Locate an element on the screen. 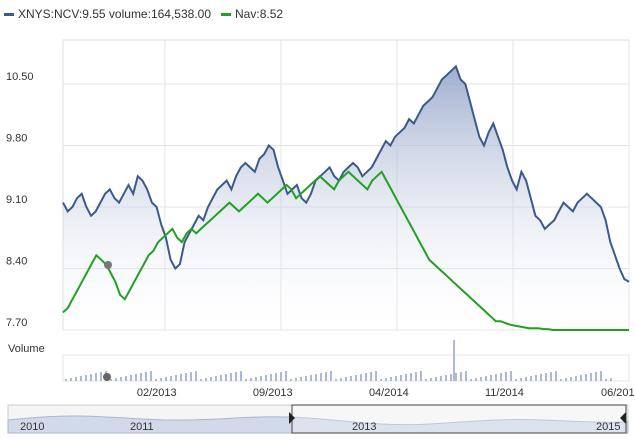 The height and width of the screenshot is (440, 635). x-axis-ticks: 02/2013 09/2013 04/2014 11/2014 06/2015 is located at coordinates (386, 393).